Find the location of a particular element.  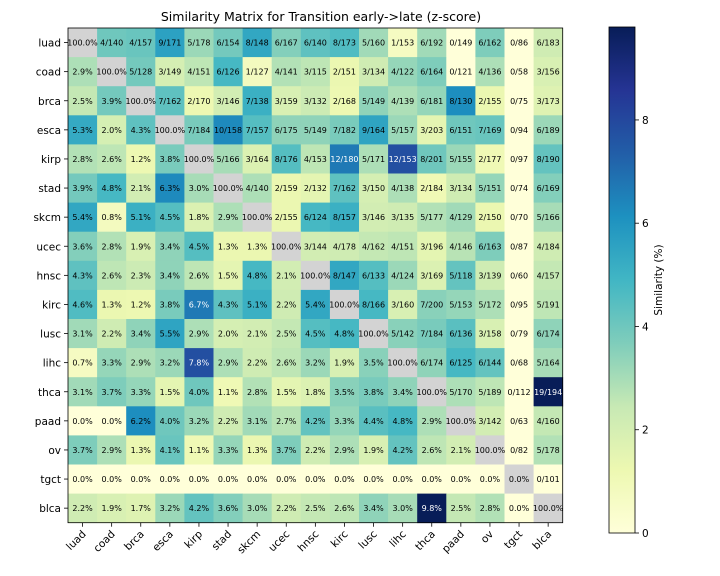

cell-label-kirc-esca: 3.8% is located at coordinates (170, 304).